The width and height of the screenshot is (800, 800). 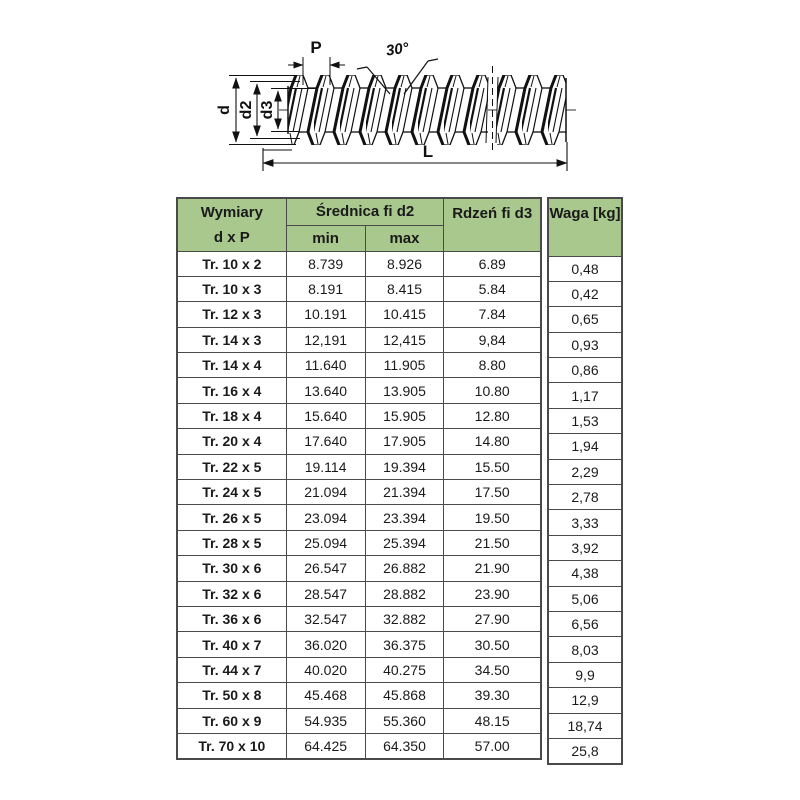 What do you see at coordinates (325, 289) in the screenshot?
I see `cell-min: 8.191` at bounding box center [325, 289].